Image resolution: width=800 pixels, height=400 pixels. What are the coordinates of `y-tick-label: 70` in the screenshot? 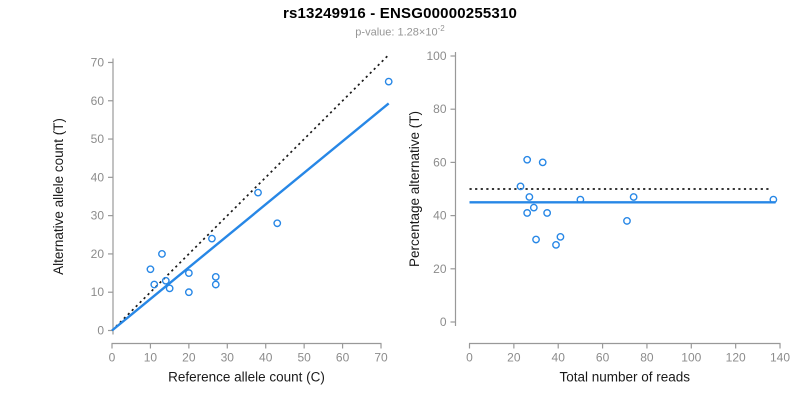 It's located at (98, 62).